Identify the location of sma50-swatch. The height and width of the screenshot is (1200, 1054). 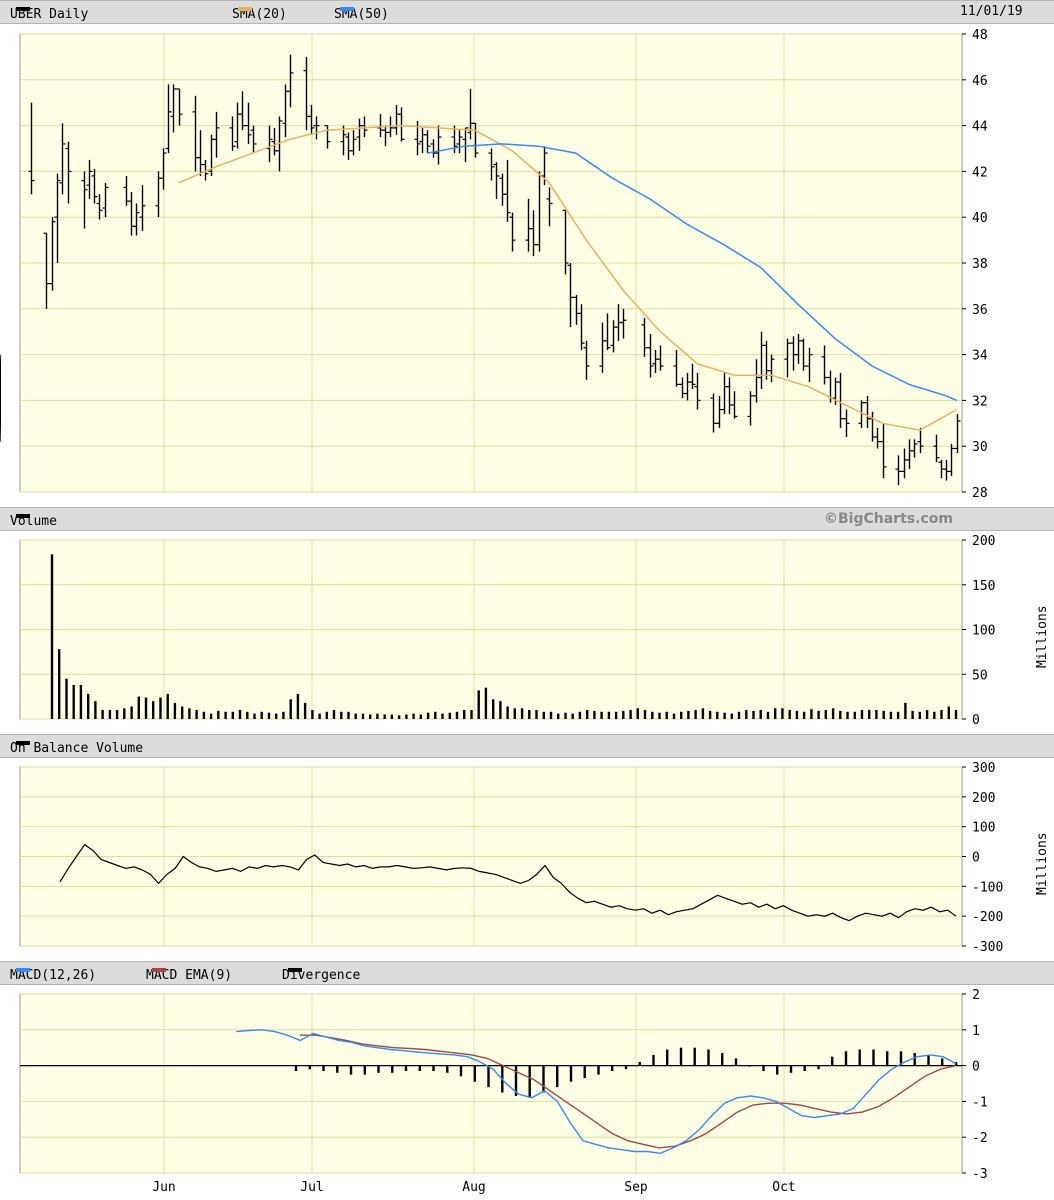
(347, 9).